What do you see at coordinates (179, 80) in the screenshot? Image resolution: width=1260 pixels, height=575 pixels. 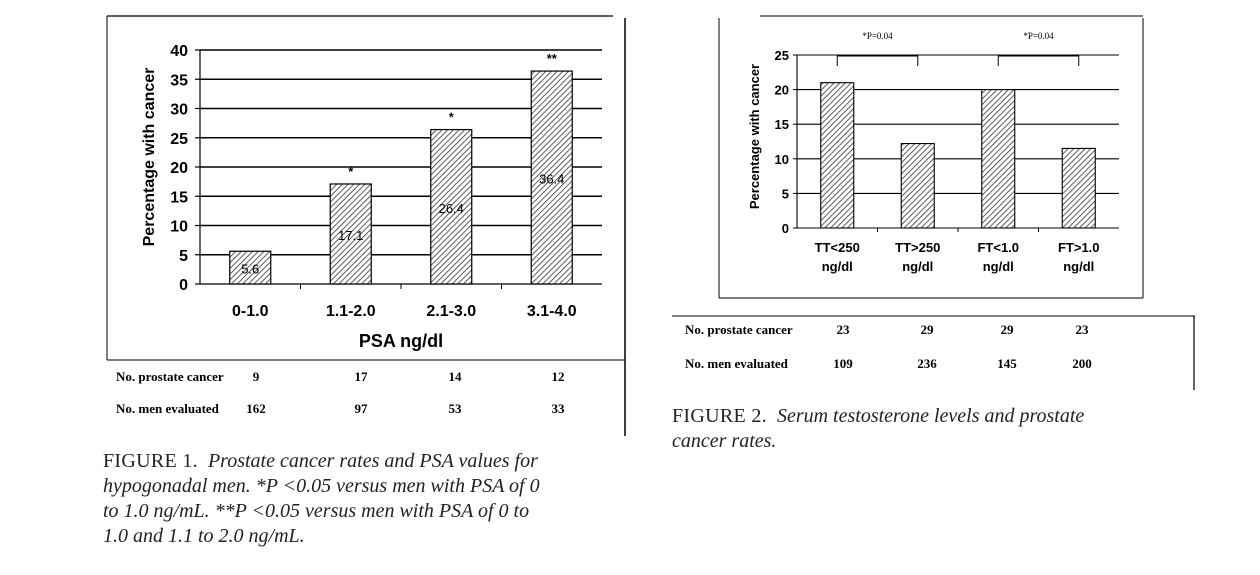 I see `y-tick-label: 35` at bounding box center [179, 80].